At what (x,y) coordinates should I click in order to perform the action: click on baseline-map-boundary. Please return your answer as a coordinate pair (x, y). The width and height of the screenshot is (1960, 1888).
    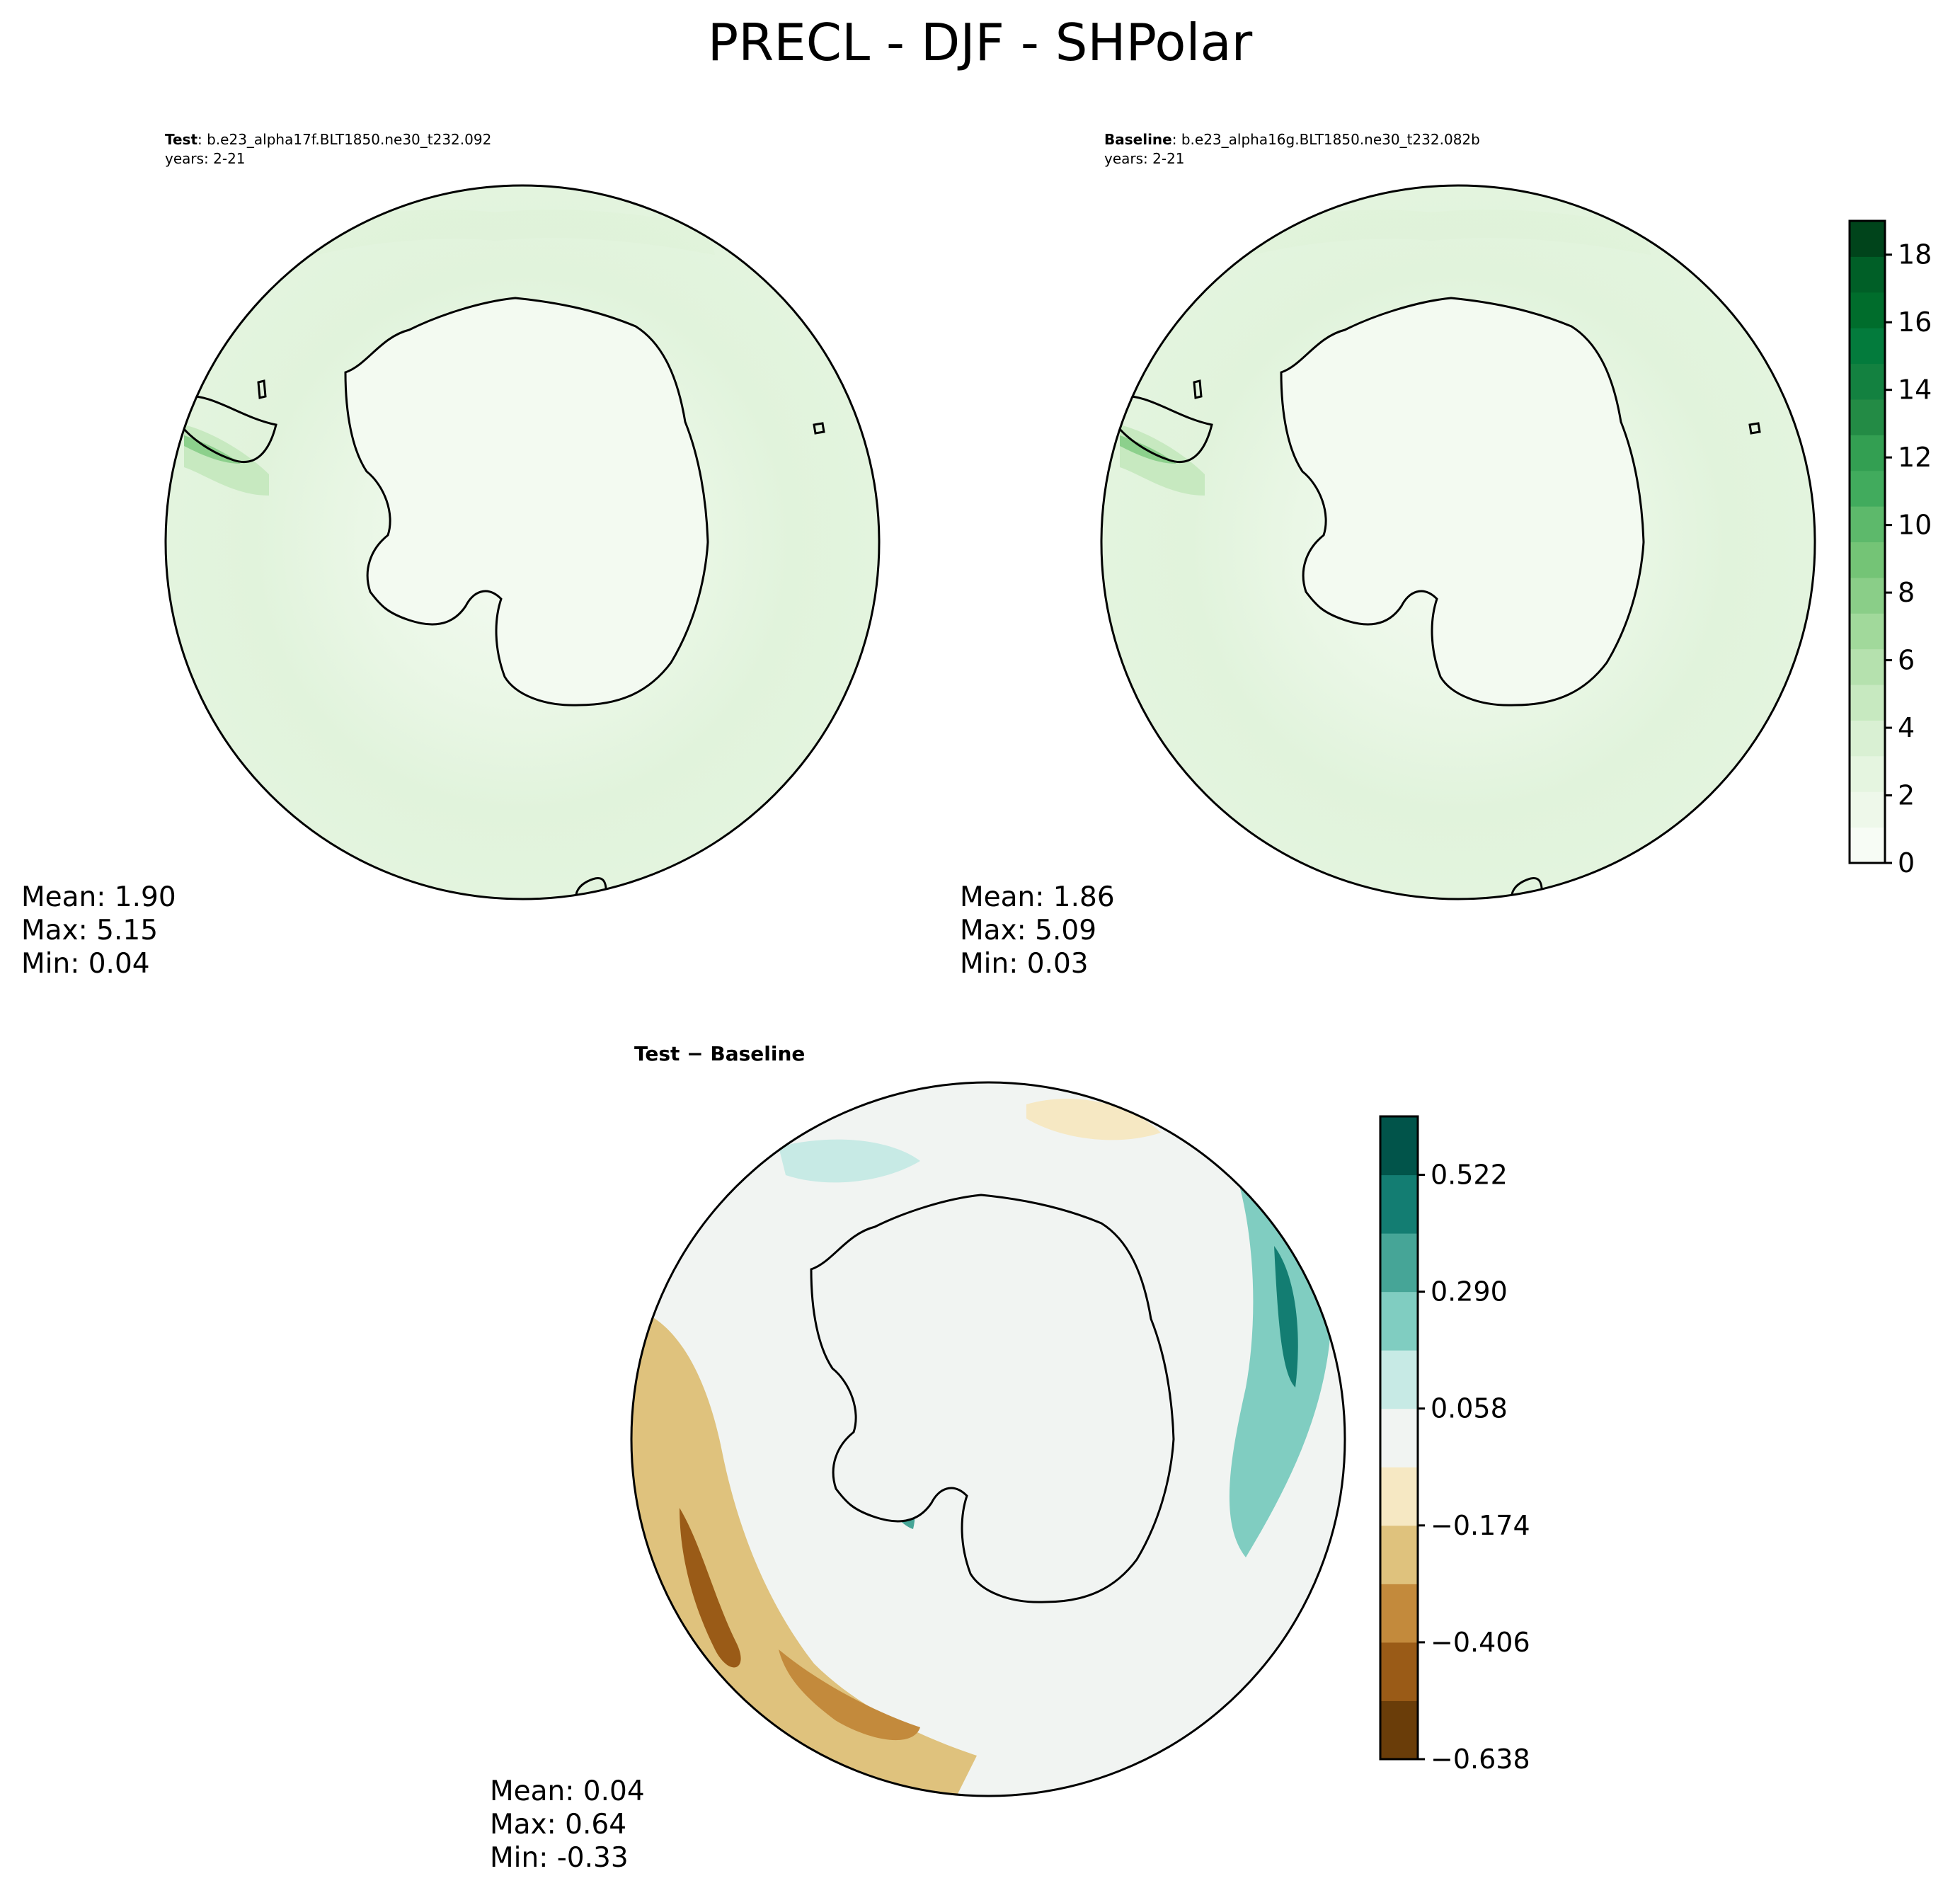
    Looking at the image, I should click on (1458, 542).